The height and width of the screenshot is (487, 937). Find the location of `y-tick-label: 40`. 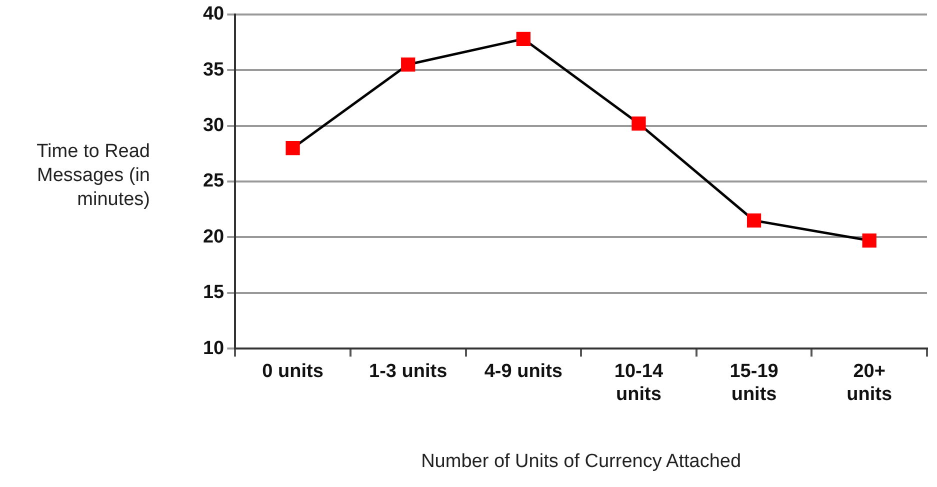

y-tick-label: 40 is located at coordinates (213, 14).